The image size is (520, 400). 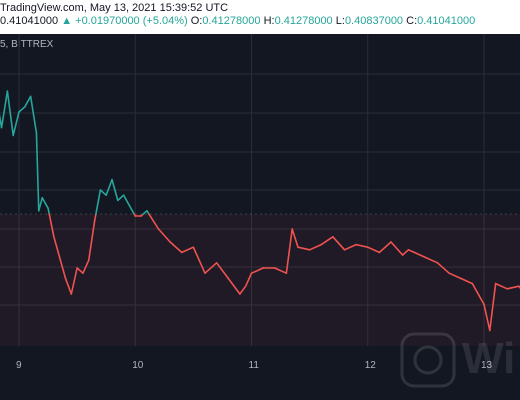 What do you see at coordinates (67, 21) in the screenshot?
I see `change-up-icon: ▲` at bounding box center [67, 21].